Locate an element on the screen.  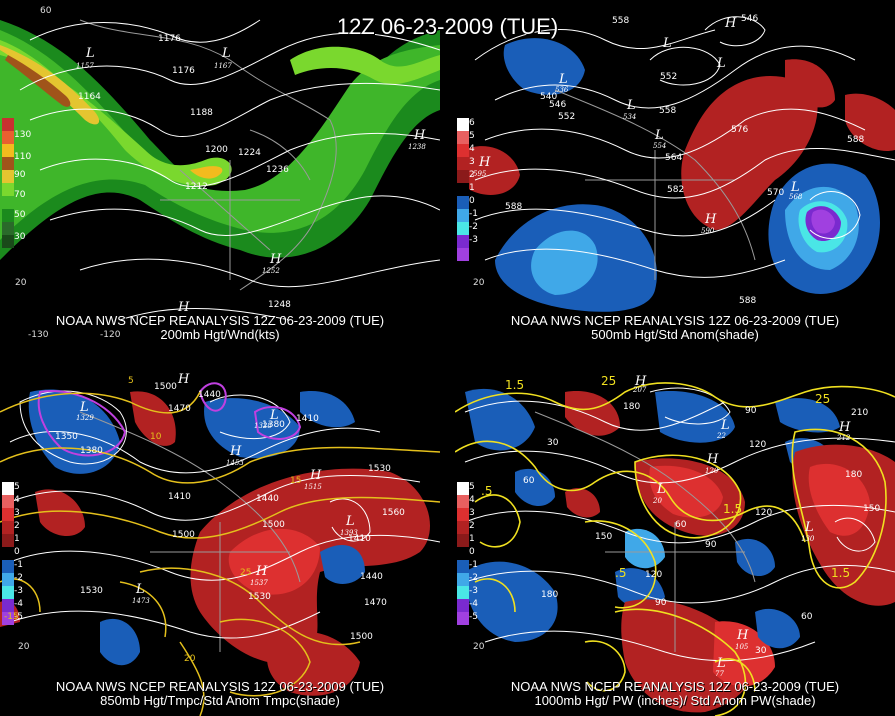
high-center-value: 1515 is located at coordinates (313, 487).